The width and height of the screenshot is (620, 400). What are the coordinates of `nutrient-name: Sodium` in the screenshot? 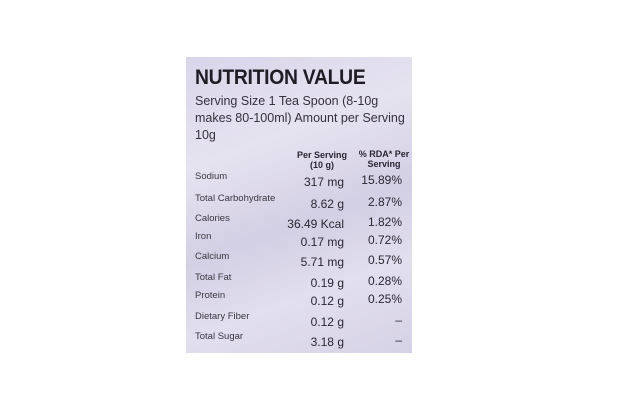 It's located at (211, 176).